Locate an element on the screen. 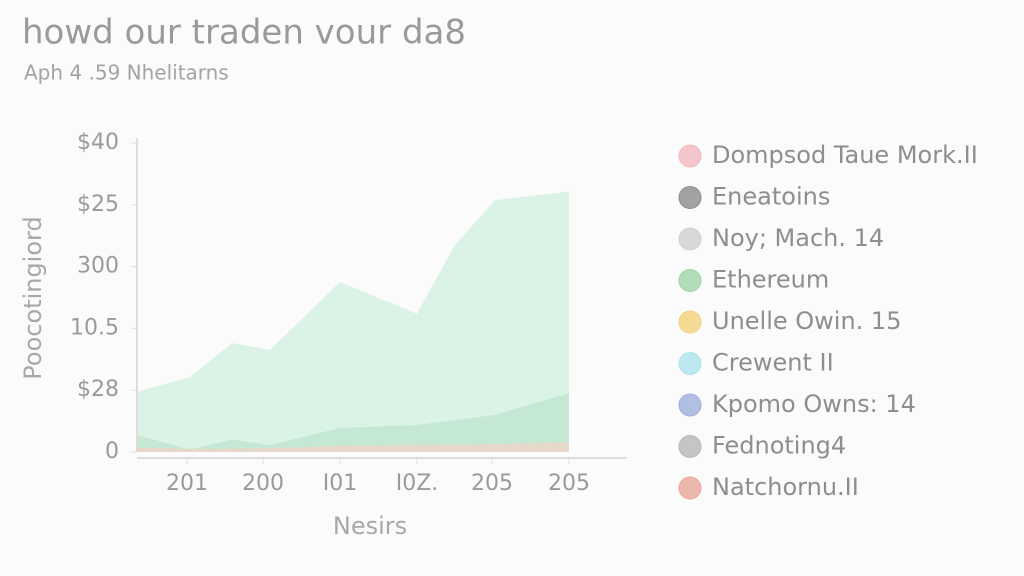 The height and width of the screenshot is (576, 1024). legend-label: Eneatoins is located at coordinates (771, 197).